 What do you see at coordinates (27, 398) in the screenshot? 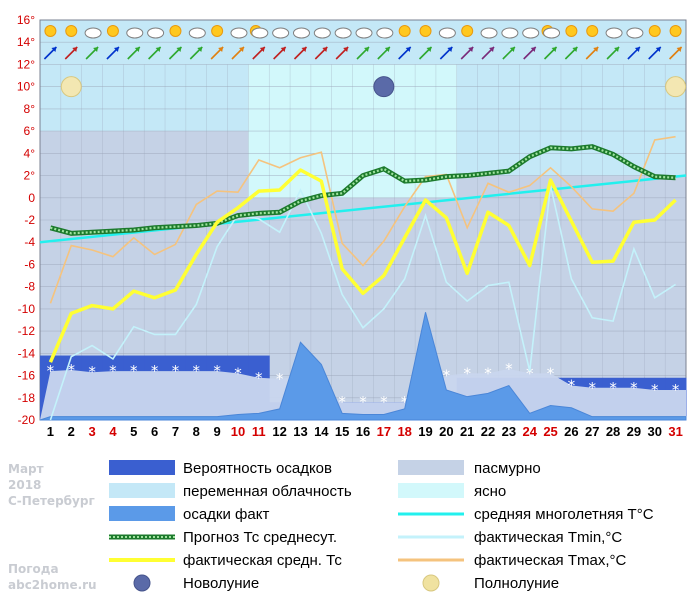
I see `y-tick-label: -18` at bounding box center [27, 398].